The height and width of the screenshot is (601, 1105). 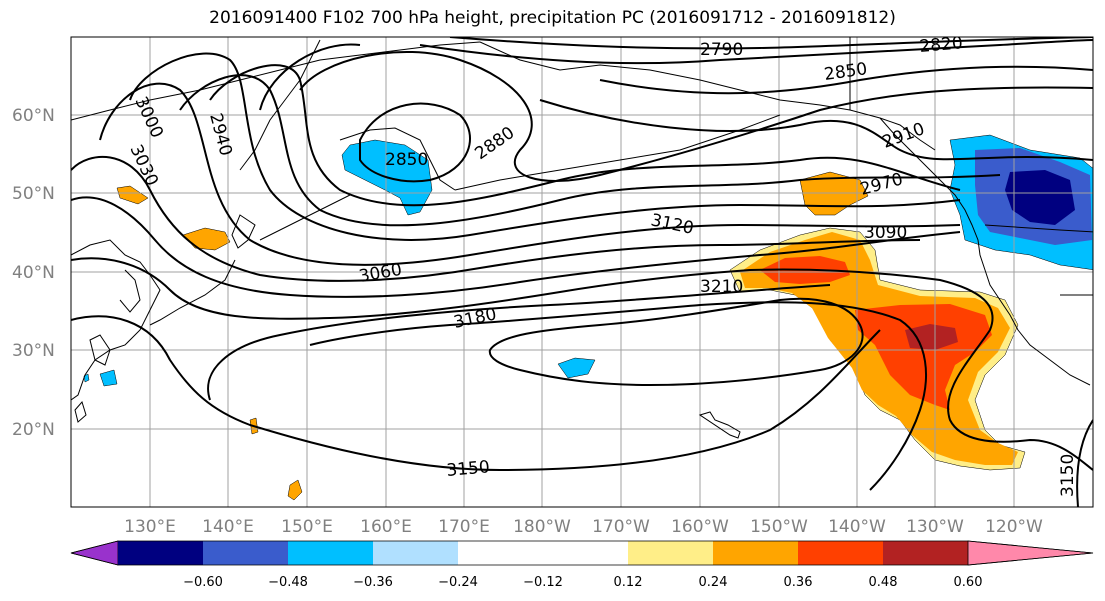 What do you see at coordinates (721, 50) in the screenshot?
I see `contour-label: 2790` at bounding box center [721, 50].